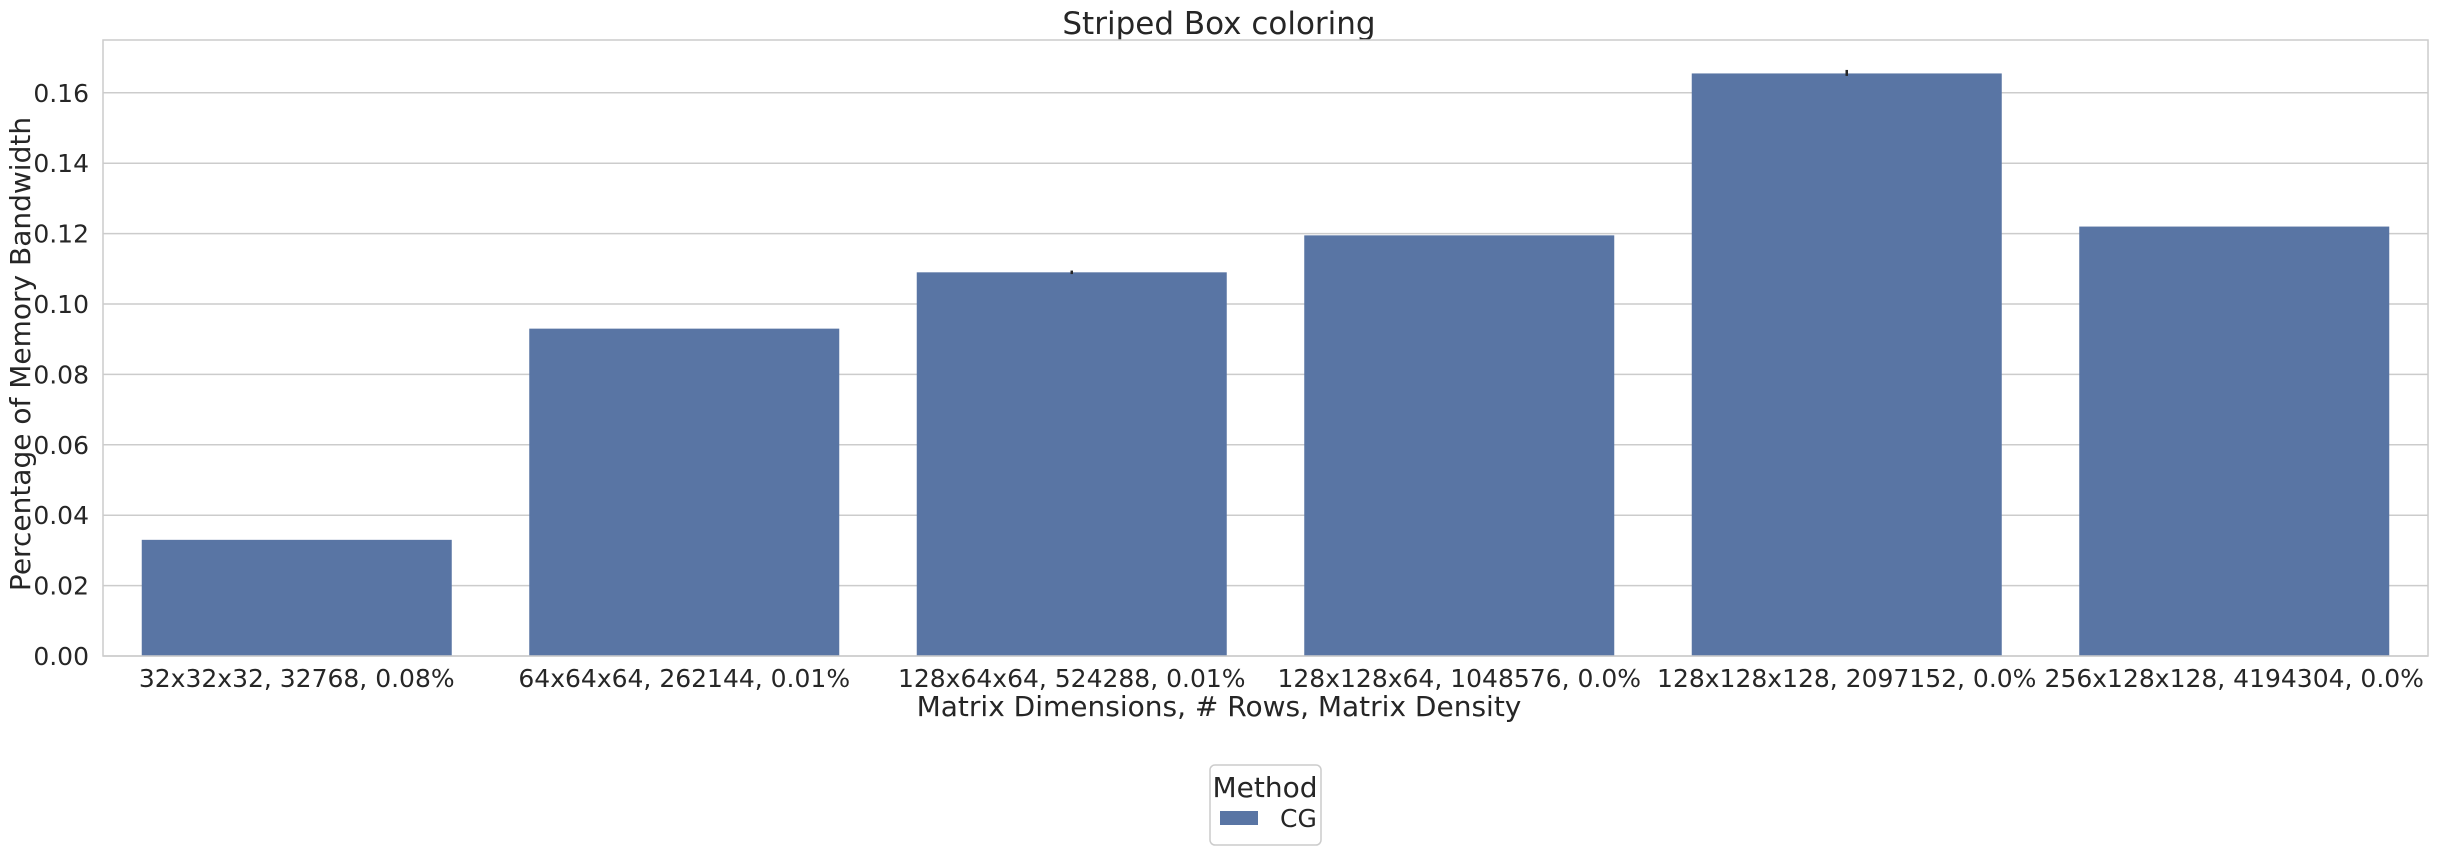  I want to click on chart-title: Striped Box coloring, so click(1218, 24).